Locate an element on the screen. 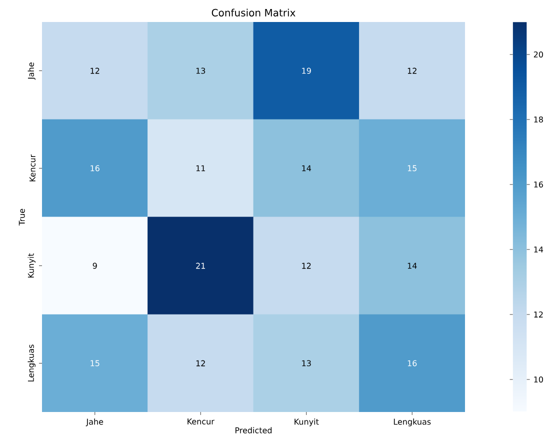  x-tick-label: Kencur is located at coordinates (201, 421).